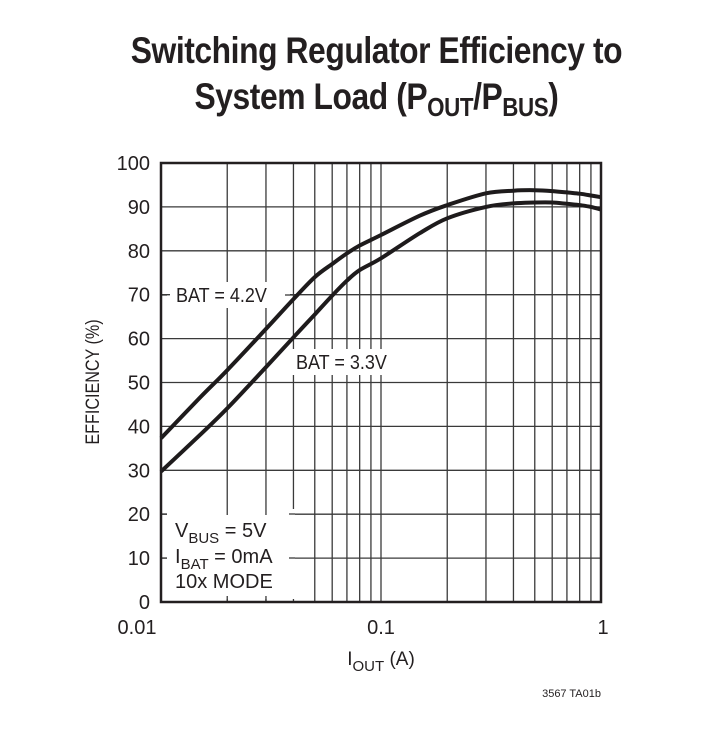 The image size is (717, 737). What do you see at coordinates (221, 533) in the screenshot?
I see `condition-vbus: VBUS = 5V` at bounding box center [221, 533].